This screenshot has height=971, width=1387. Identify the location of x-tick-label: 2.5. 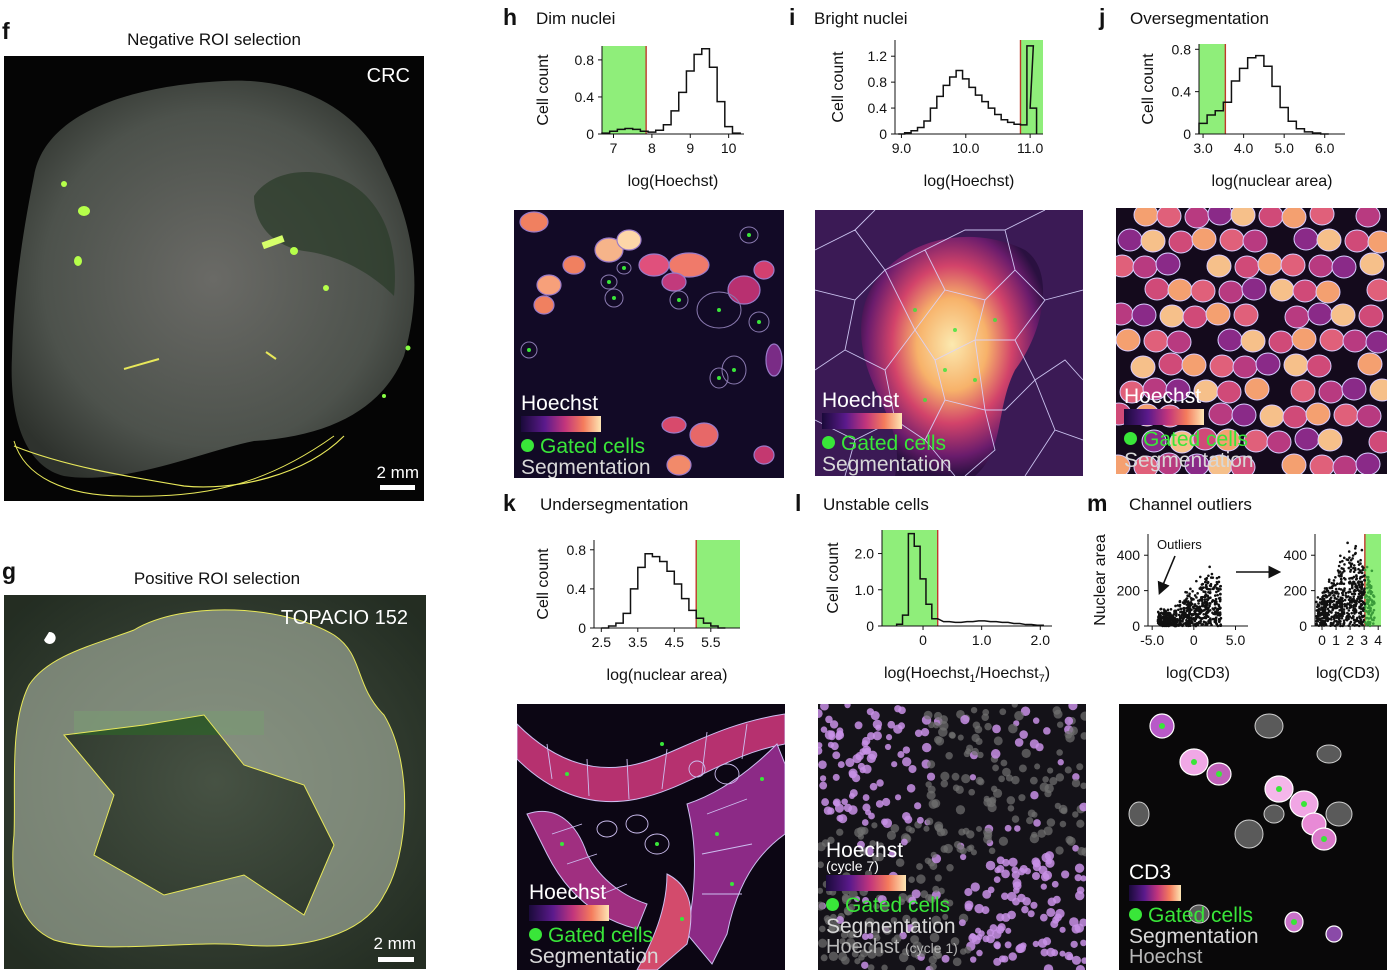
(602, 642).